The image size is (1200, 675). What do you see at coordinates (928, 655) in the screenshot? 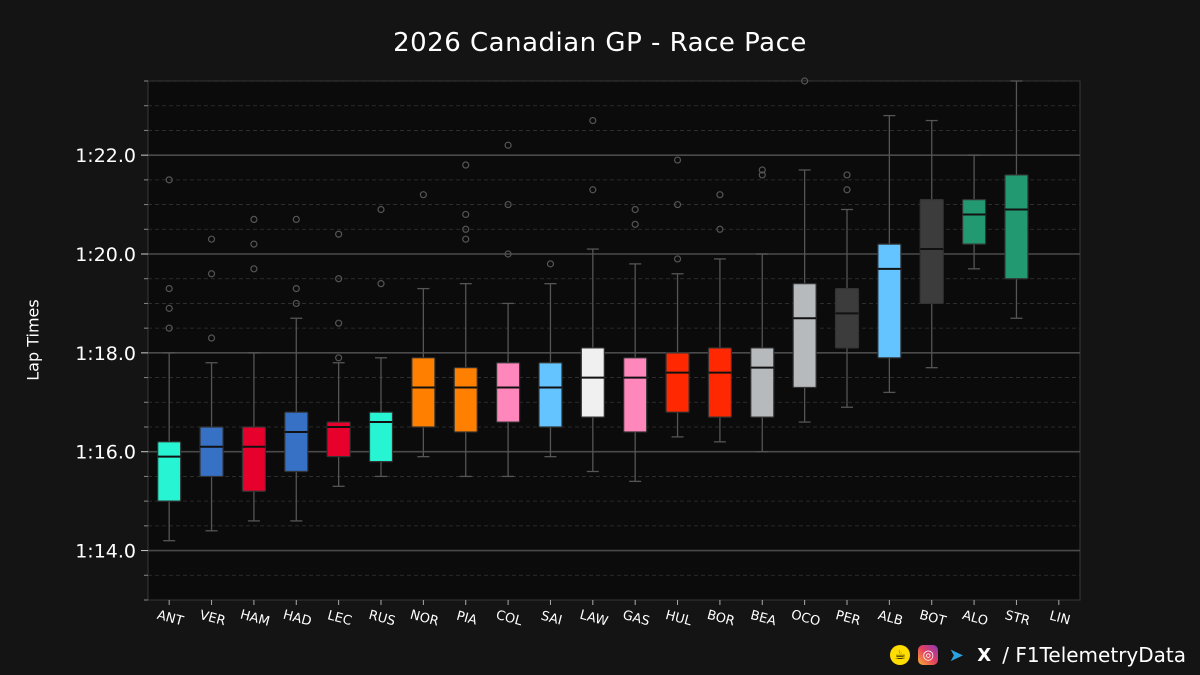
I see `instagram-icon: ◎` at bounding box center [928, 655].